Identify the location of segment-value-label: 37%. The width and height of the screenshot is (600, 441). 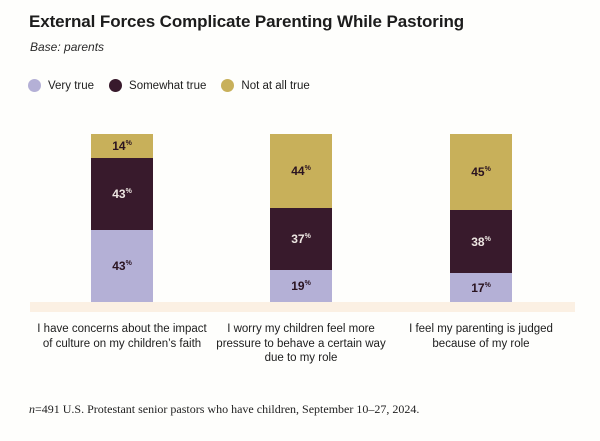
(301, 239).